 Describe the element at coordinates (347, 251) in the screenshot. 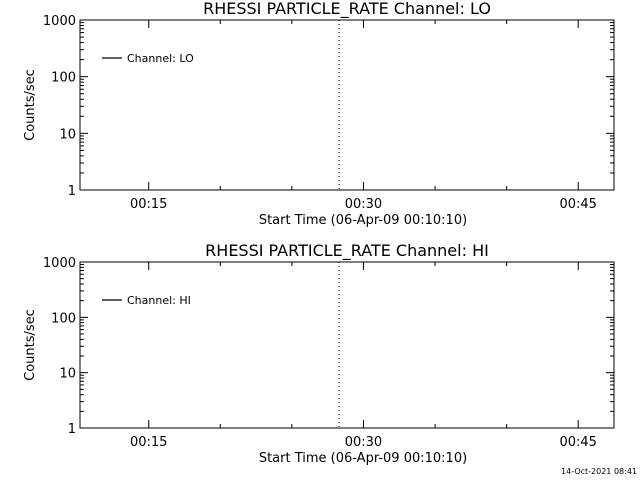

I see `chart-title: RHESSI PARTICLE_RATE Channel: HI` at that location.